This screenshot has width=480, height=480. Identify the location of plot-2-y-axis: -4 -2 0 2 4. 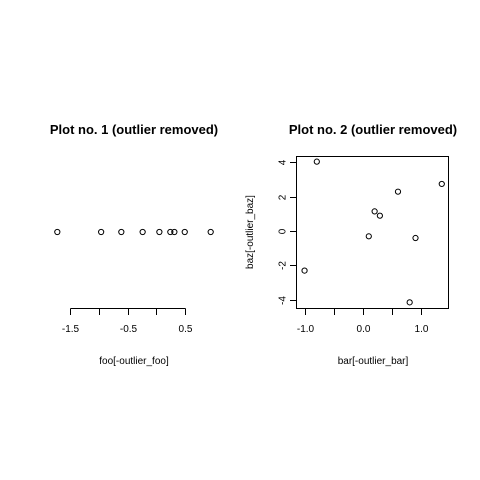
(287, 232).